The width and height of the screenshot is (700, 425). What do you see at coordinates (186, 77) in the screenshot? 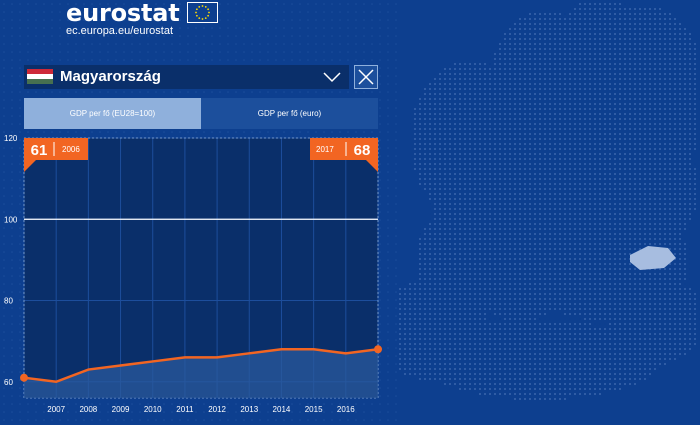
I see `country-selector: Magyarország` at bounding box center [186, 77].